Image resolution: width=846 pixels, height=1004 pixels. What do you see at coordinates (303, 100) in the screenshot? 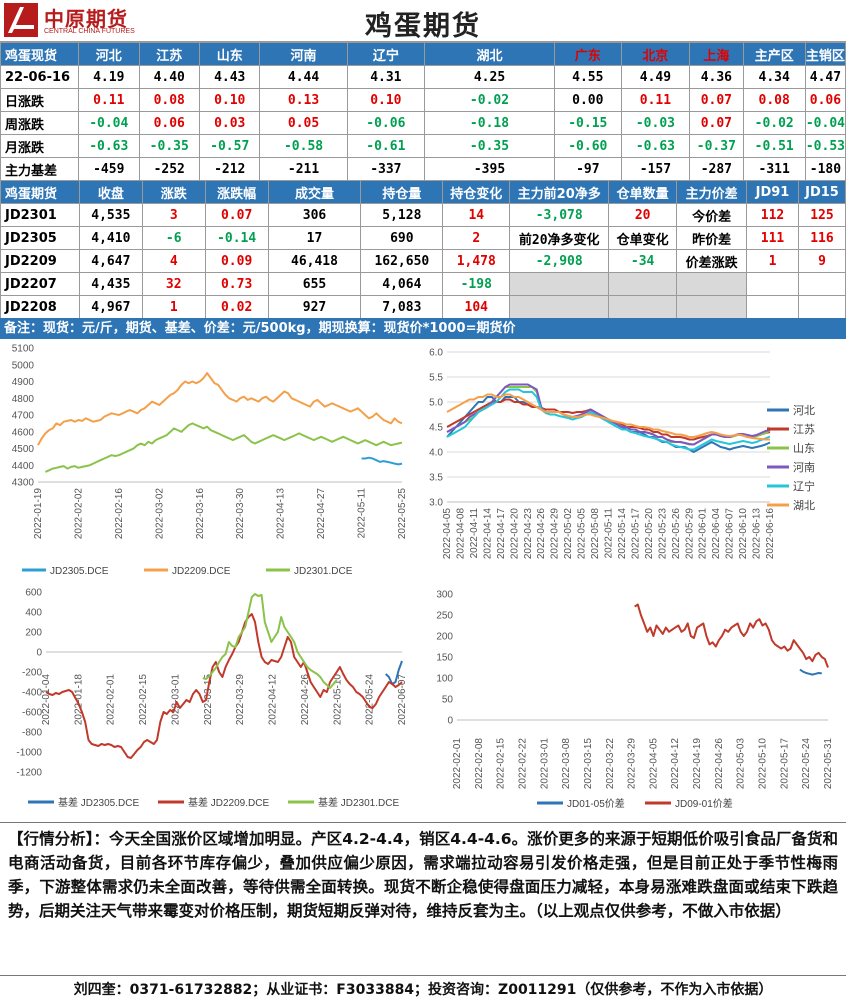
I see `spot-cell: 0.13` at bounding box center [303, 100].